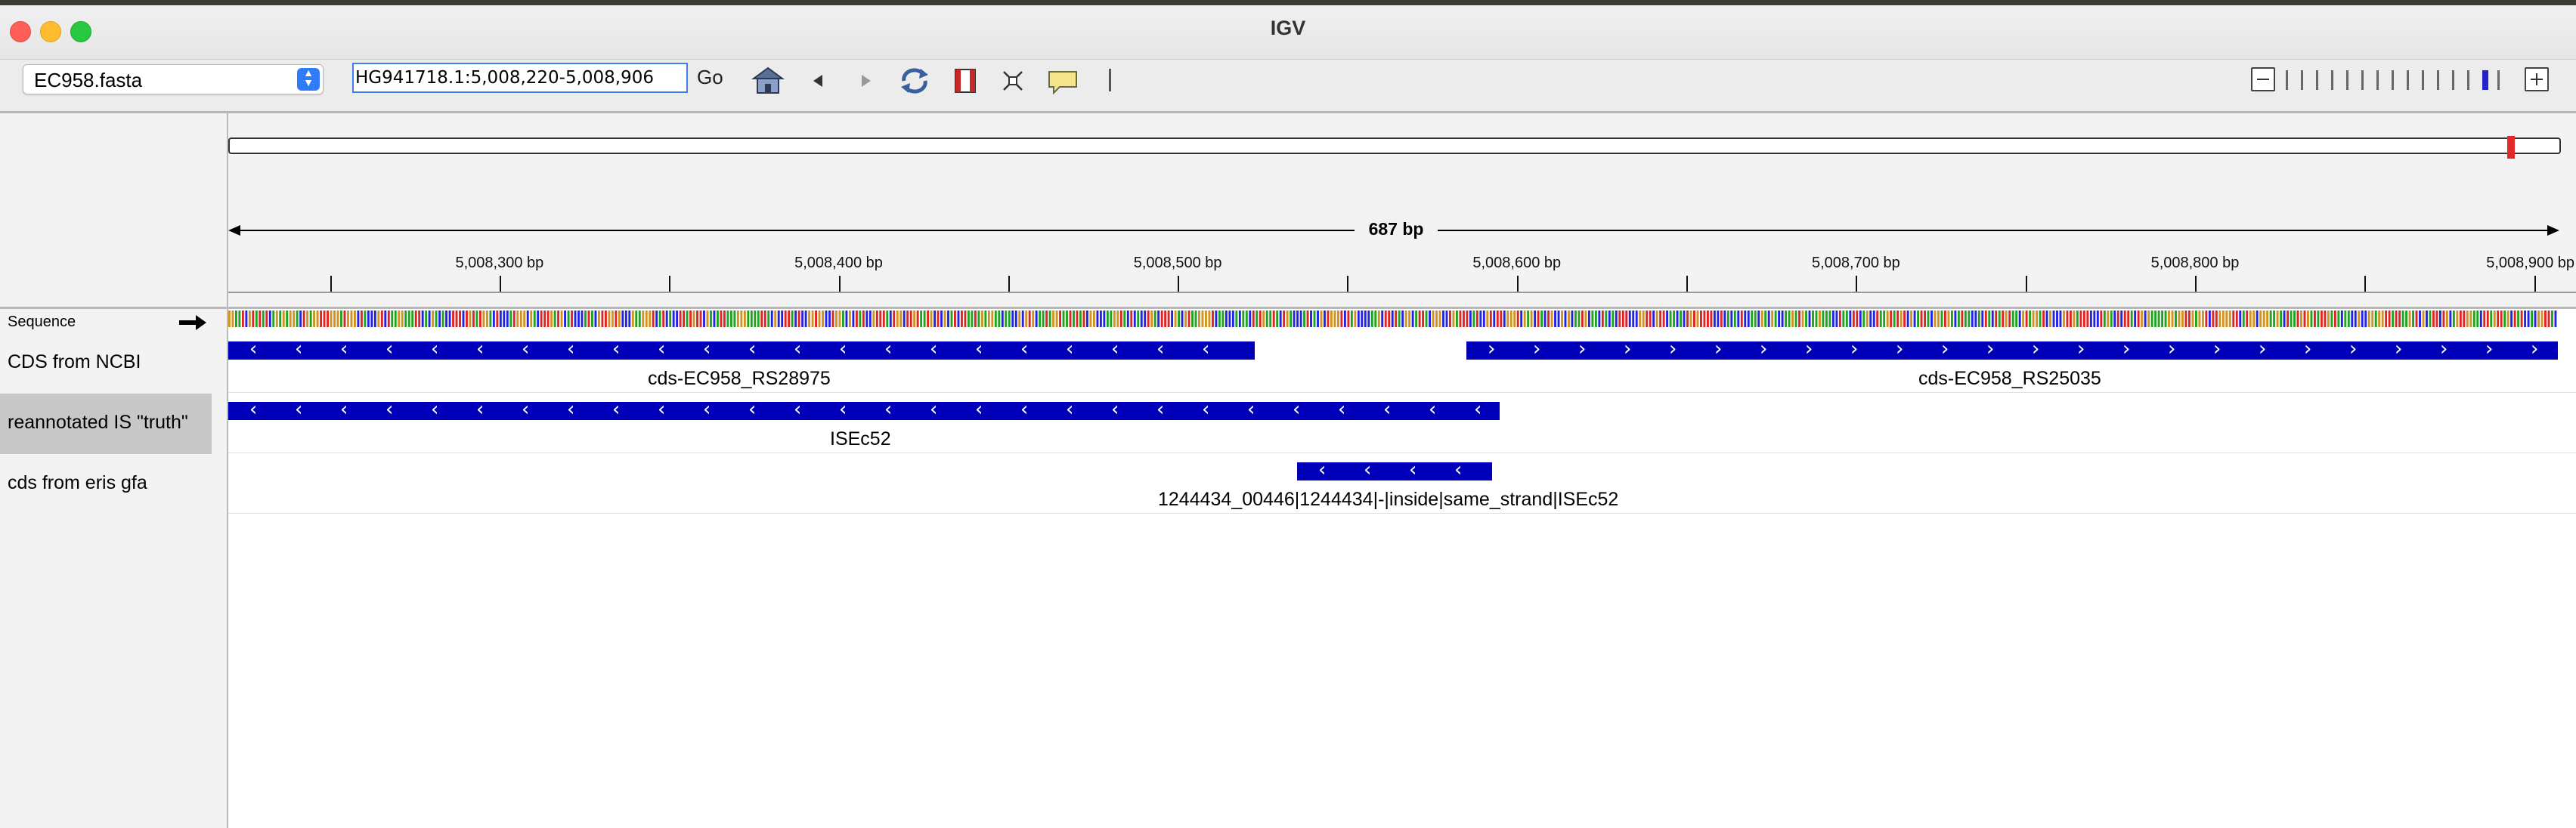 The image size is (2576, 828). What do you see at coordinates (866, 81) in the screenshot?
I see `forward-icon` at bounding box center [866, 81].